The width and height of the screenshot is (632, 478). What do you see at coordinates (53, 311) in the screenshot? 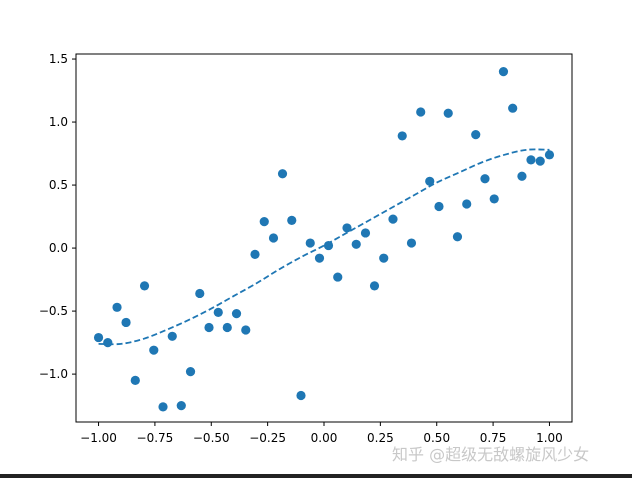
I see `y-tick-label: −0.5` at bounding box center [53, 311].